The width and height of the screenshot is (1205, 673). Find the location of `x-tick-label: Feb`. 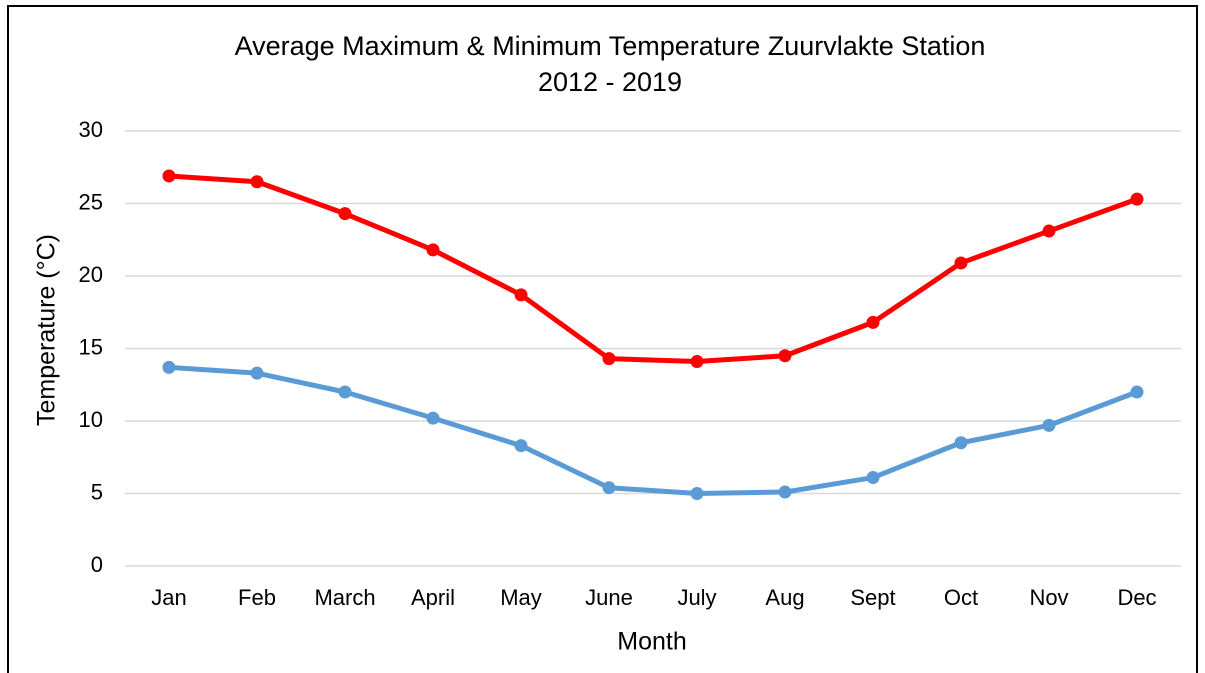

x-tick-label: Feb is located at coordinates (257, 597).